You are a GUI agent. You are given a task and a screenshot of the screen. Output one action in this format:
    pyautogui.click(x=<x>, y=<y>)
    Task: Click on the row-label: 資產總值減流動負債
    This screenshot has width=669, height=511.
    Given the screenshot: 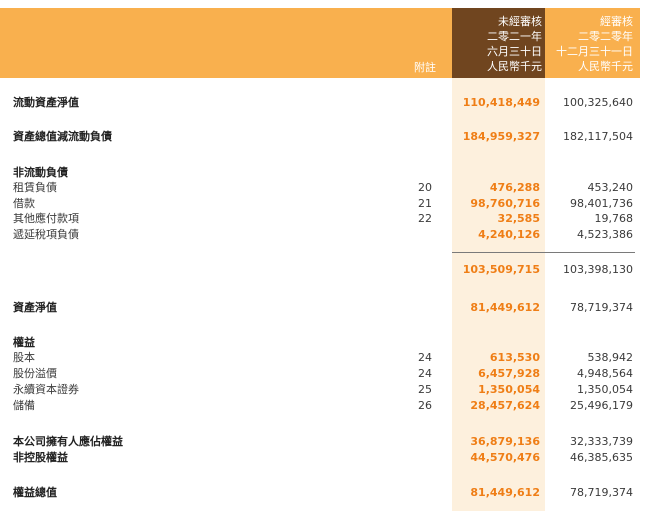 What is the action you would take?
    pyautogui.click(x=62, y=136)
    